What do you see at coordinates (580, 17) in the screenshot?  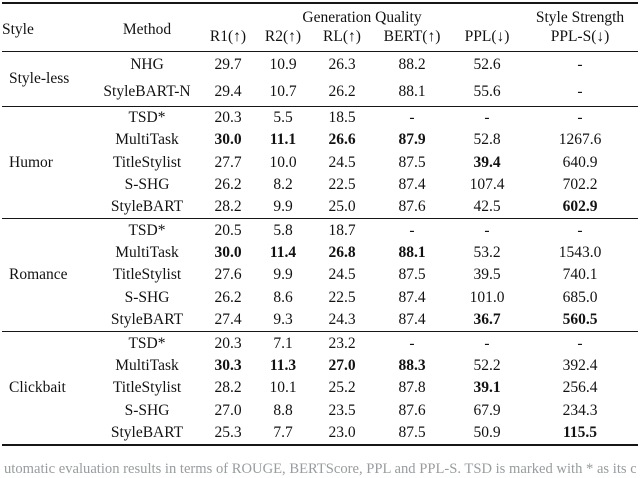 I see `group-header-style-strength: Style Strength` at bounding box center [580, 17].